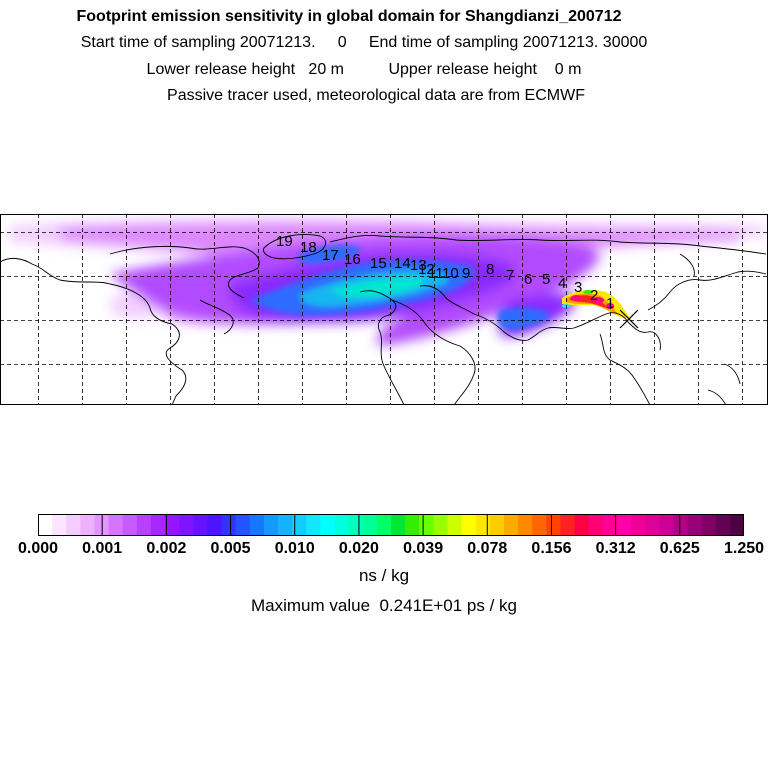 The image size is (768, 768). Describe the element at coordinates (744, 548) in the screenshot. I see `colorbar-tick-label: 1.250` at that location.